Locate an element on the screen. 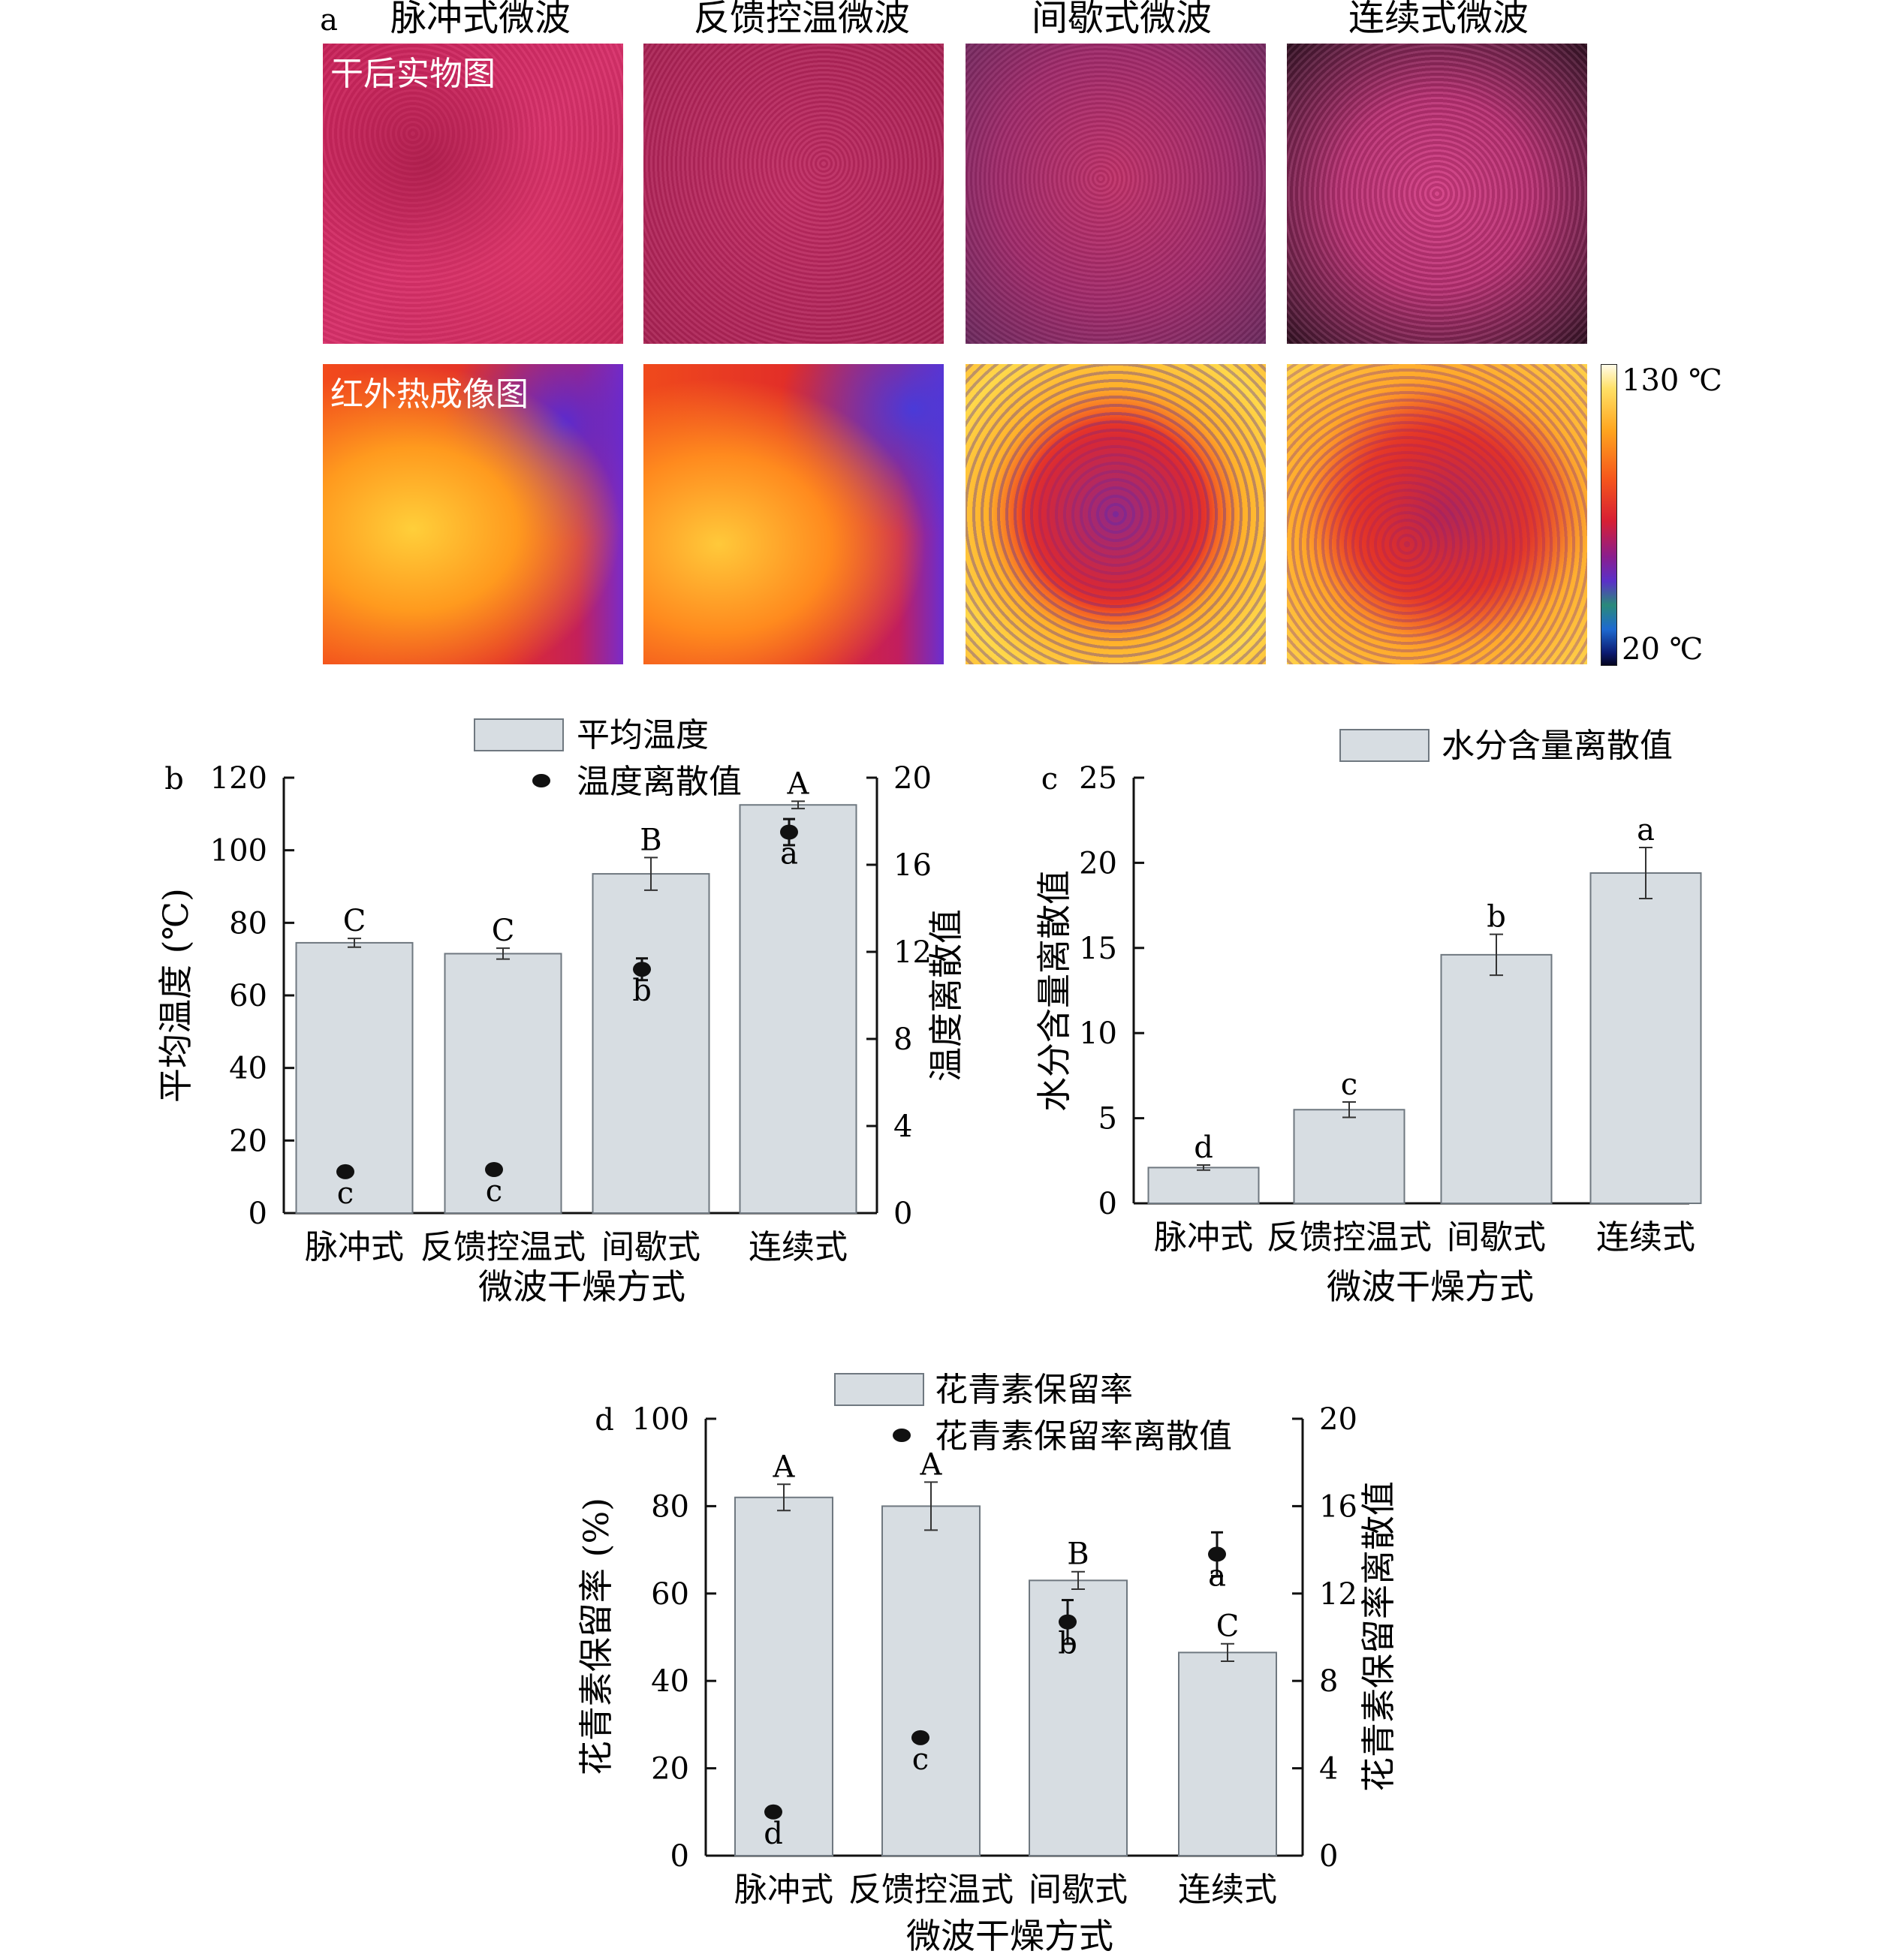  chart-d-y2tick-label: 8 is located at coordinates (1328, 1681).